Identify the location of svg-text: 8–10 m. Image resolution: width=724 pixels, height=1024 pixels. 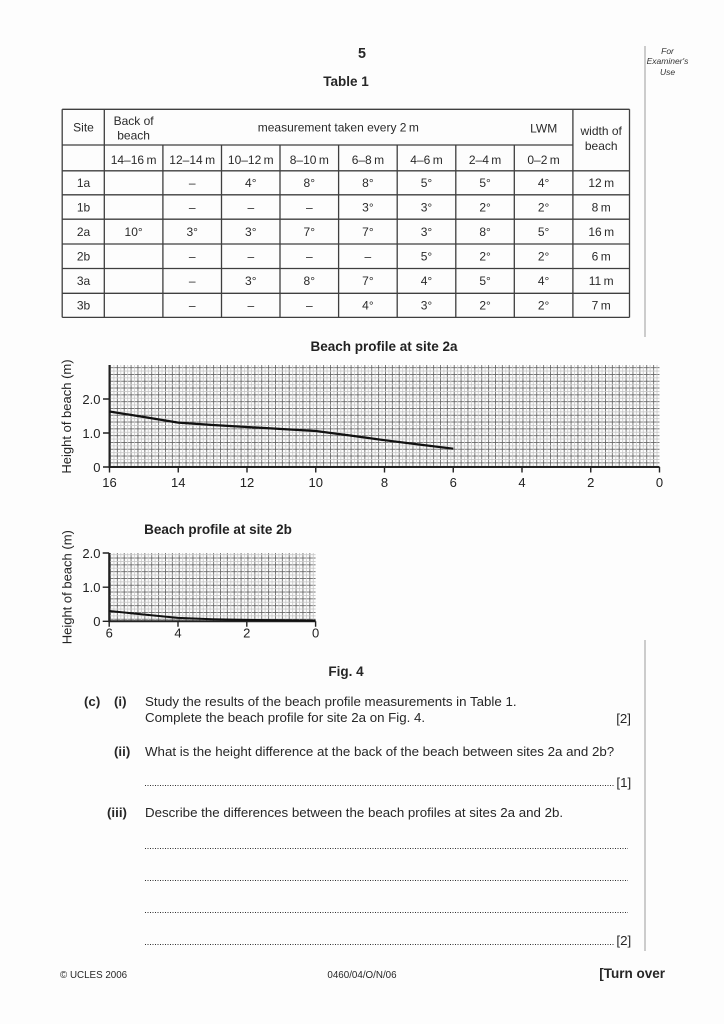
(309, 160).